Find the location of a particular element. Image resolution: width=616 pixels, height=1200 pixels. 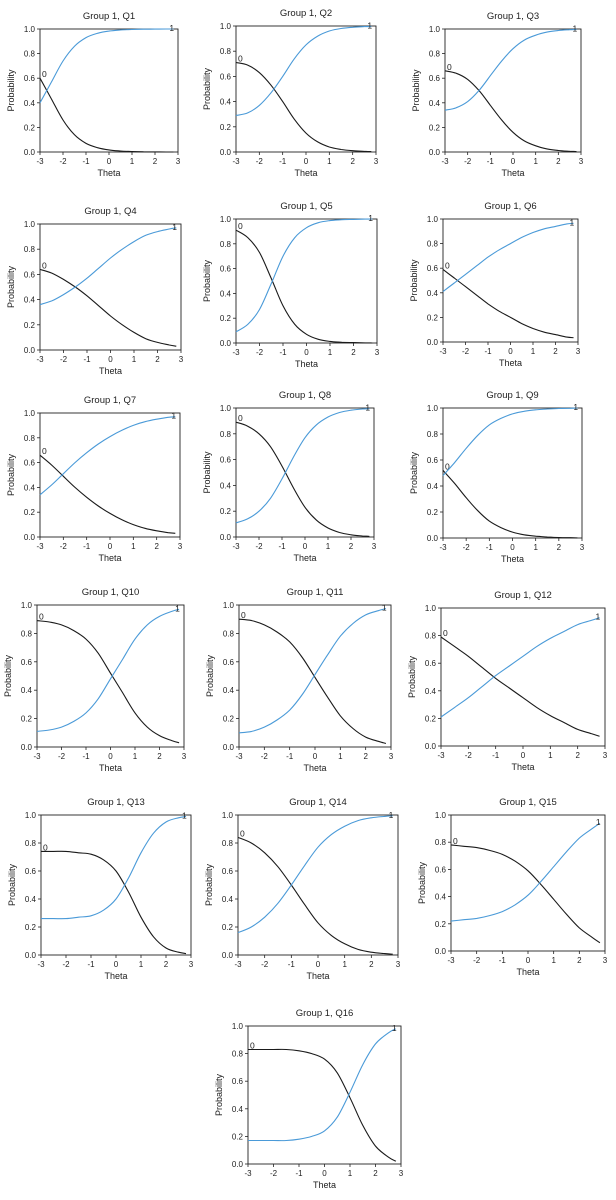

chart-title: Group 1, Q12 is located at coordinates (523, 595).